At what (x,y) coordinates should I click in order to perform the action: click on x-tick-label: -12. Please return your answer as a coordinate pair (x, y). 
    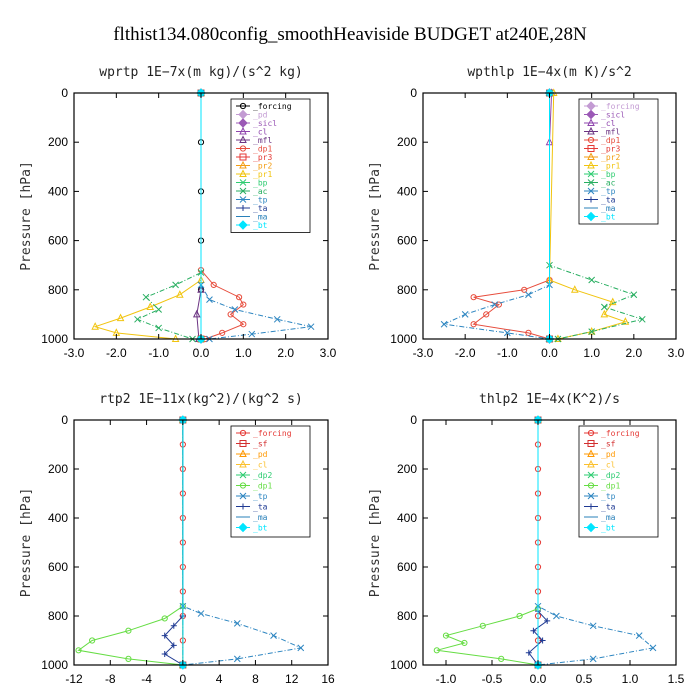
    Looking at the image, I should click on (74, 679).